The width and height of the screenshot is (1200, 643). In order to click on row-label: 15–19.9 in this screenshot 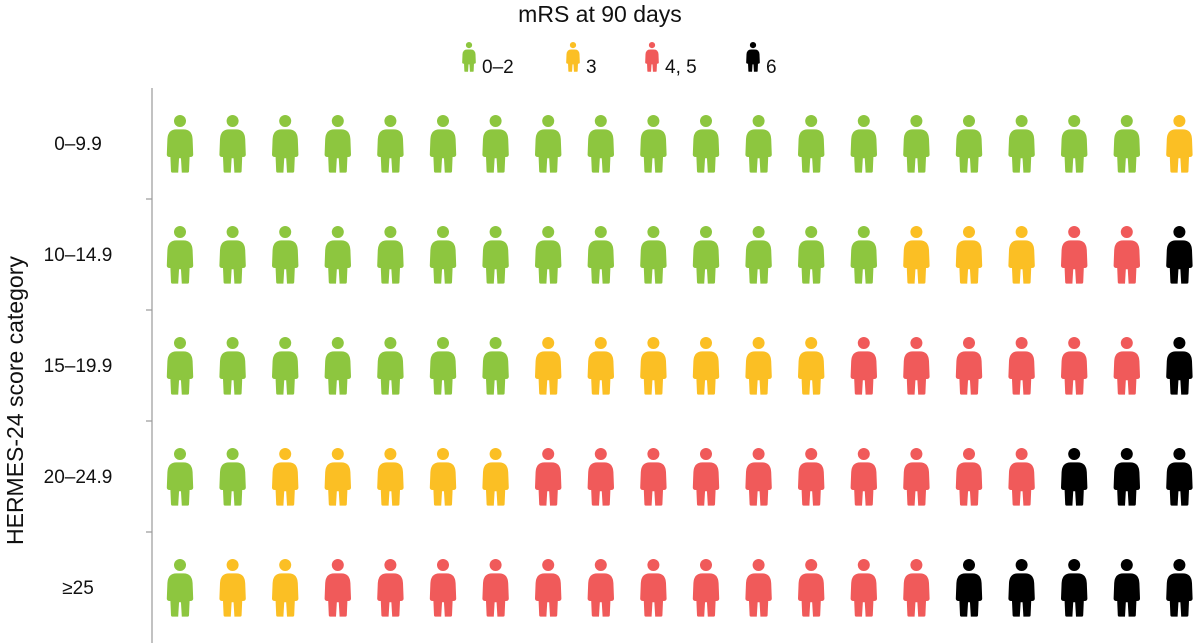, I will do `click(78, 366)`.